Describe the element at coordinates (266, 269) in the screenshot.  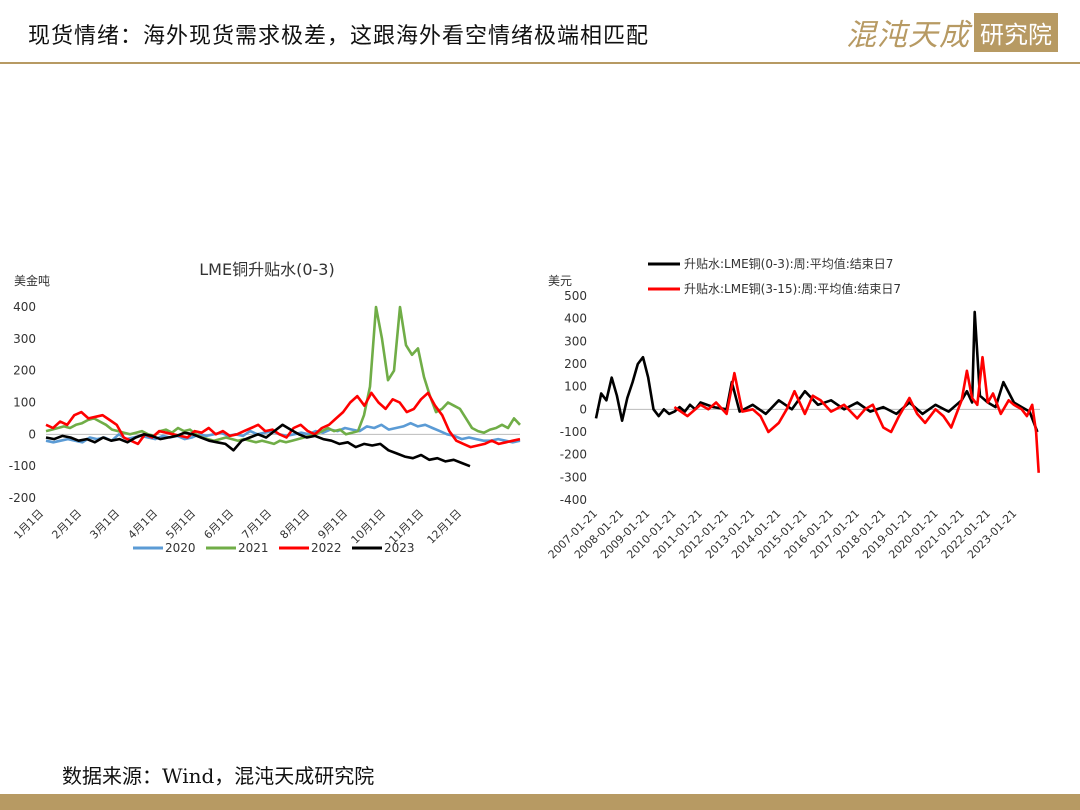
I see `chart-title: LME铜升贴水(0-3)` at that location.